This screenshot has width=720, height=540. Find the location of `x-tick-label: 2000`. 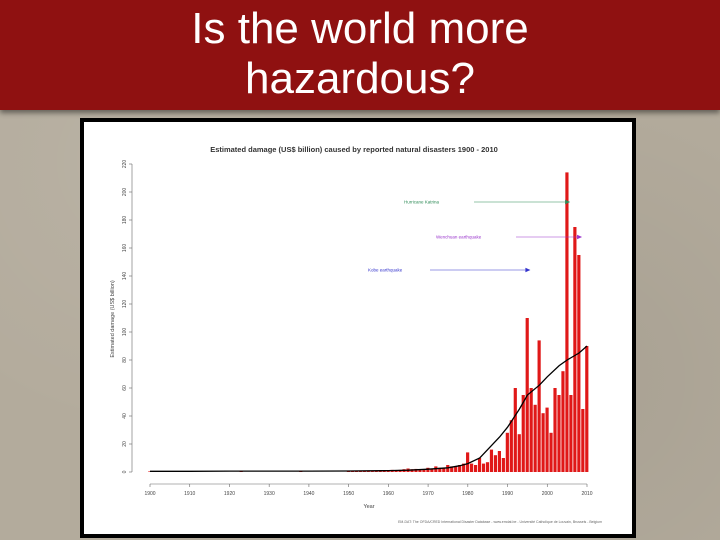

x-tick-label: 2000 is located at coordinates (547, 494).